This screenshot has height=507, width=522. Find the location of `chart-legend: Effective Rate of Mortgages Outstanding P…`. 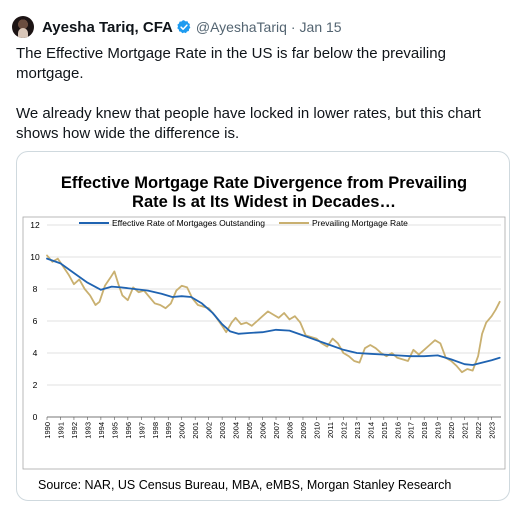

chart-legend: Effective Rate of Mortgages Outstanding P… is located at coordinates (243, 223).